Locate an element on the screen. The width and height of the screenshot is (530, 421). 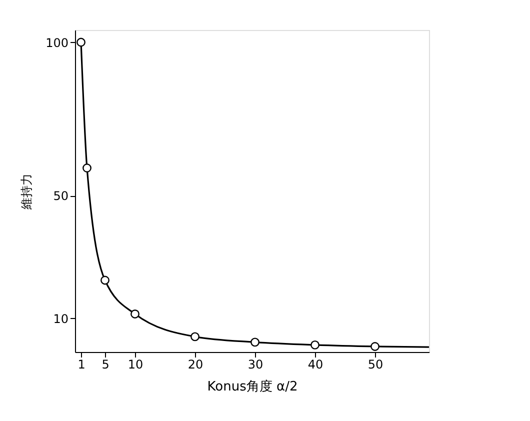
y-tick-label: 50 is located at coordinates (60, 196).